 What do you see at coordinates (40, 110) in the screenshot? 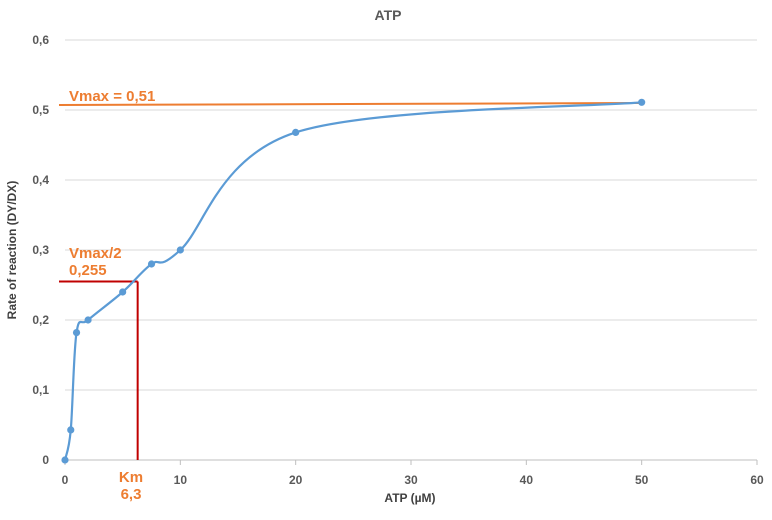
I see `y-tick-label: 0,5` at bounding box center [40, 110].